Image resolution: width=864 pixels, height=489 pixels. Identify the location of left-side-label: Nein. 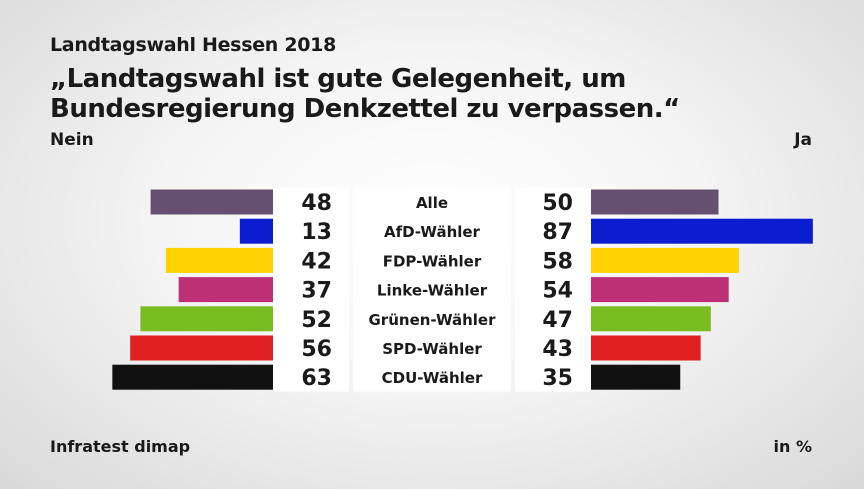
(72, 140).